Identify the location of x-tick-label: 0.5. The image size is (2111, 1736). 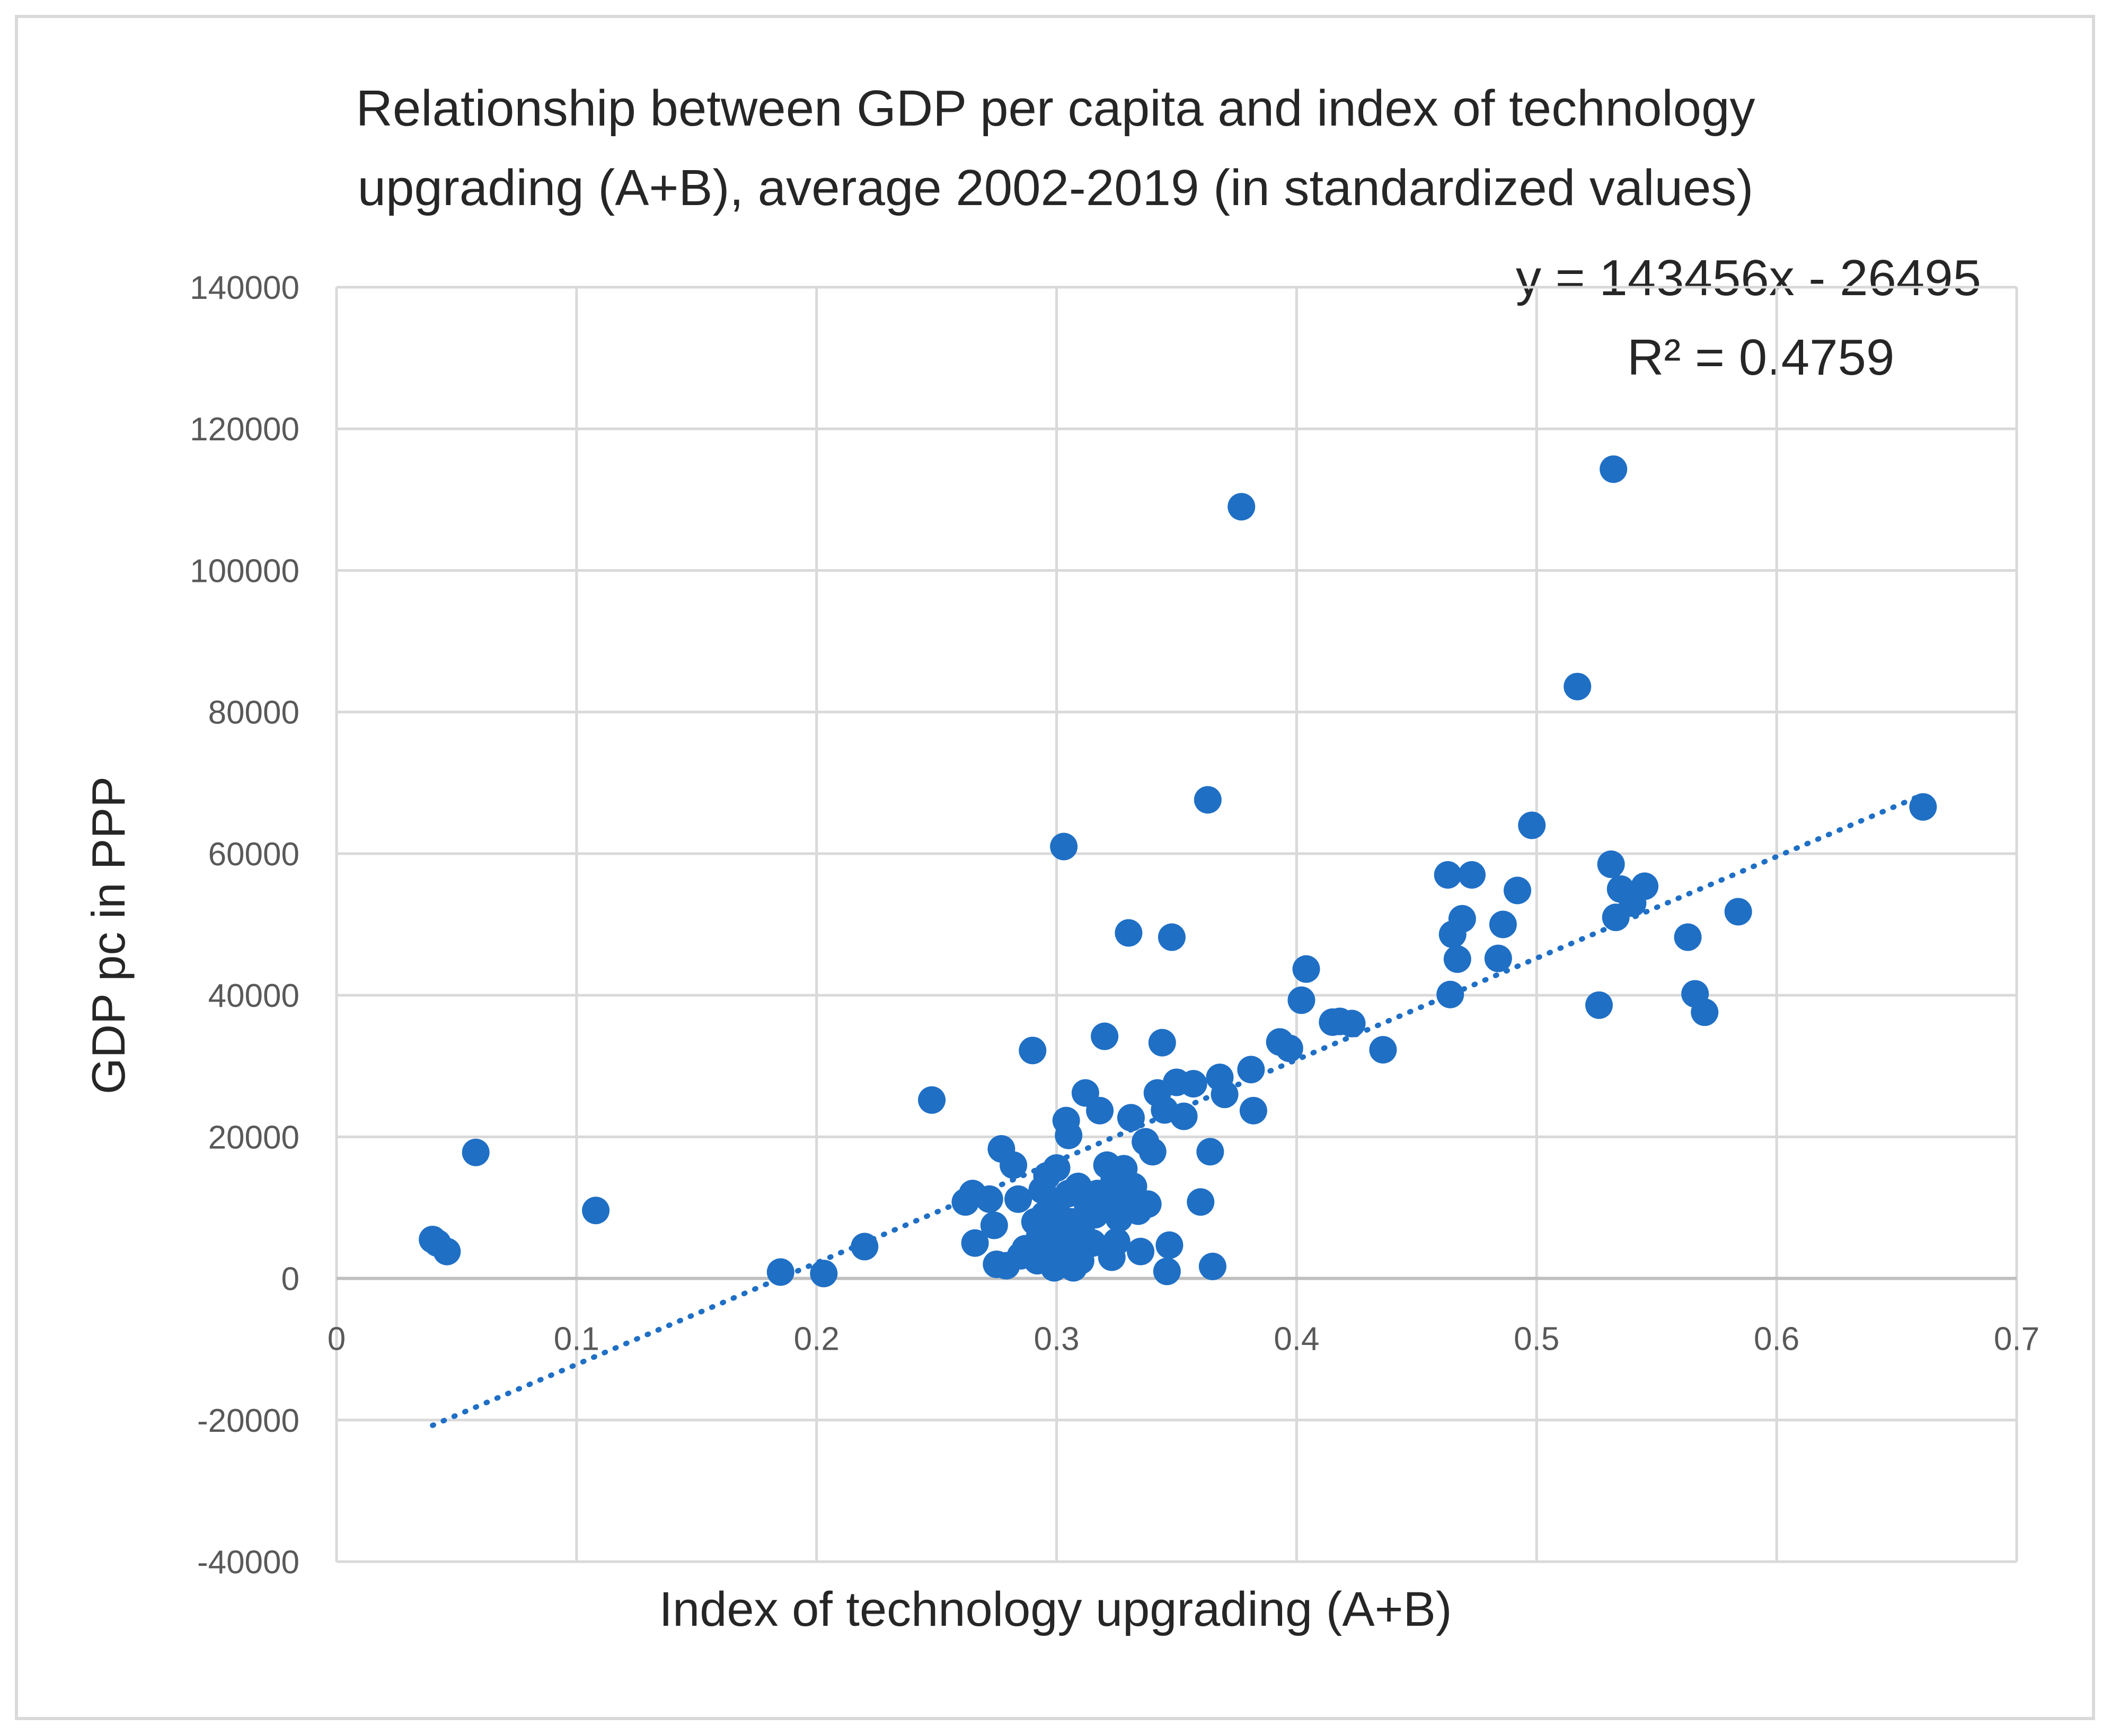
(1536, 1339).